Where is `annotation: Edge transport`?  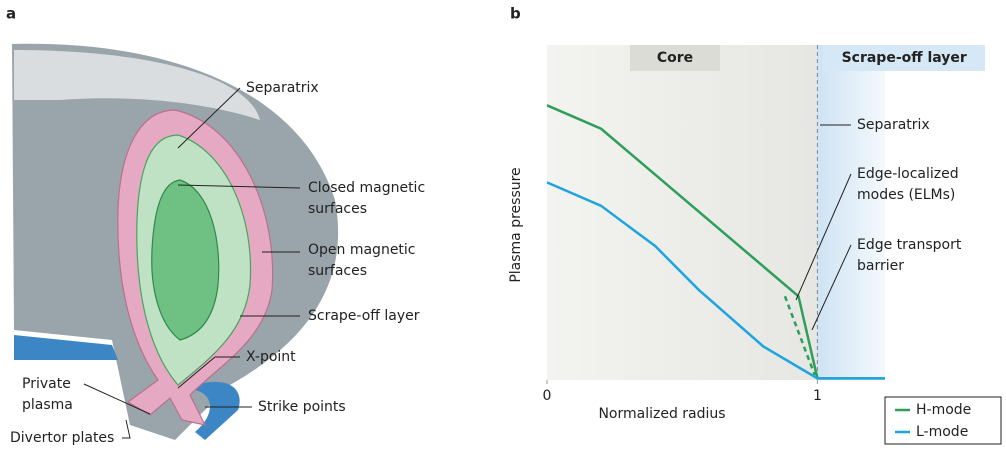
annotation: Edge transport is located at coordinates (909, 245).